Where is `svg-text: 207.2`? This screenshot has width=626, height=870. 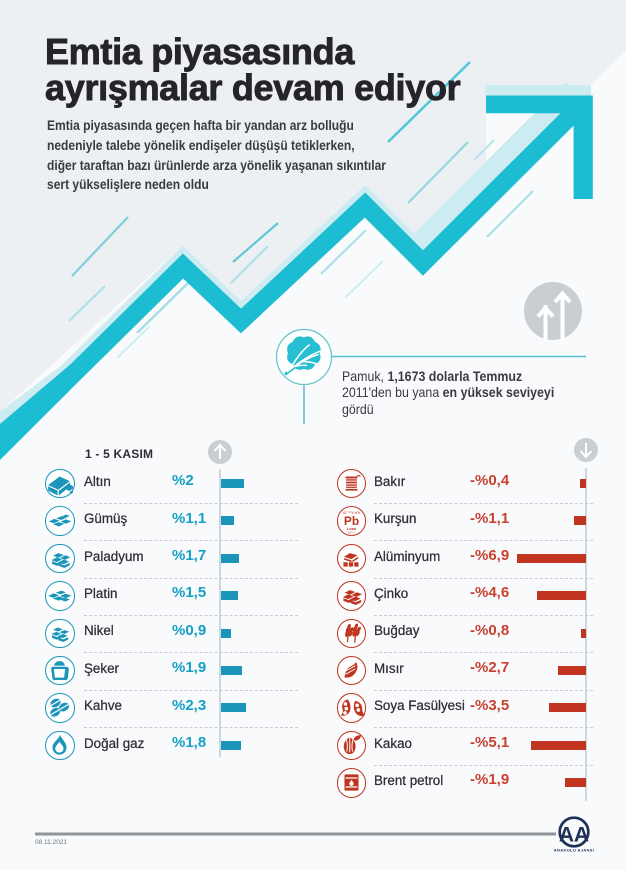
svg-text: 207.2 is located at coordinates (351, 532).